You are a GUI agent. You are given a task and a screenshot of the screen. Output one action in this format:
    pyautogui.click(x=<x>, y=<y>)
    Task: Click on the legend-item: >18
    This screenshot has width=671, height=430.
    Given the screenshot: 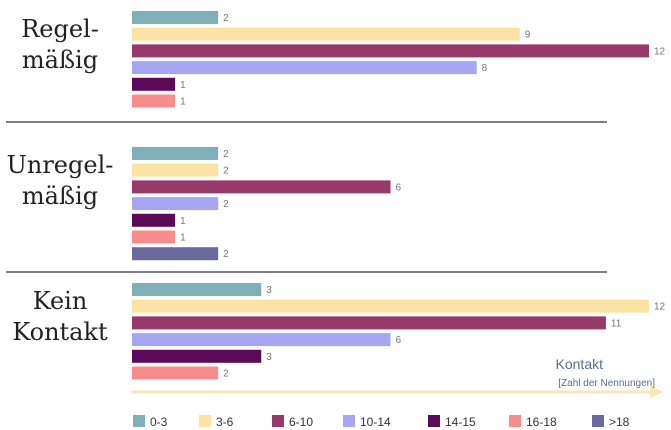 What is the action you would take?
    pyautogui.click(x=611, y=422)
    